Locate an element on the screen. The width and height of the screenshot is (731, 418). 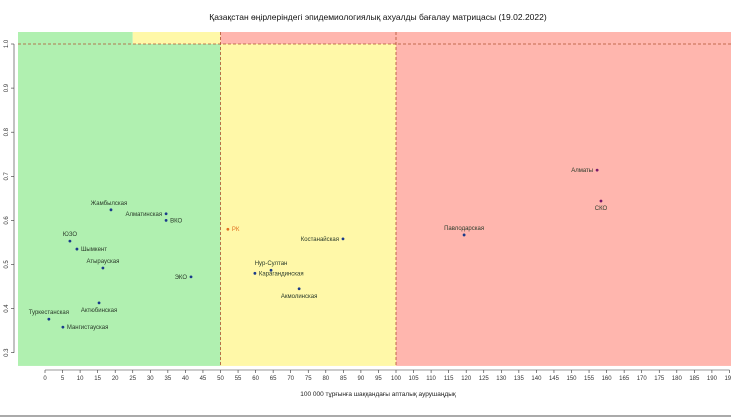
x-tick-label: 120 is located at coordinates (466, 379).